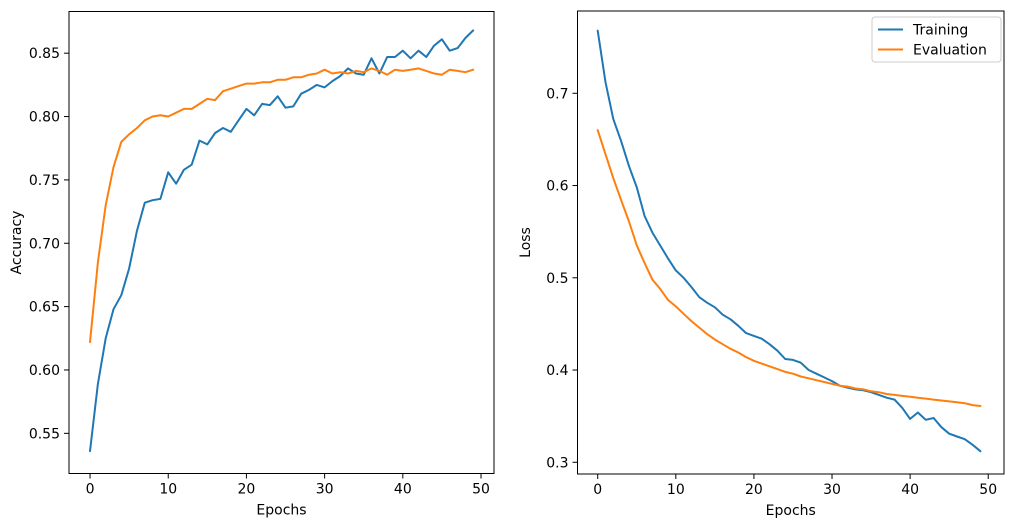  I want to click on y-tick-label: 0.4, so click(557, 371).